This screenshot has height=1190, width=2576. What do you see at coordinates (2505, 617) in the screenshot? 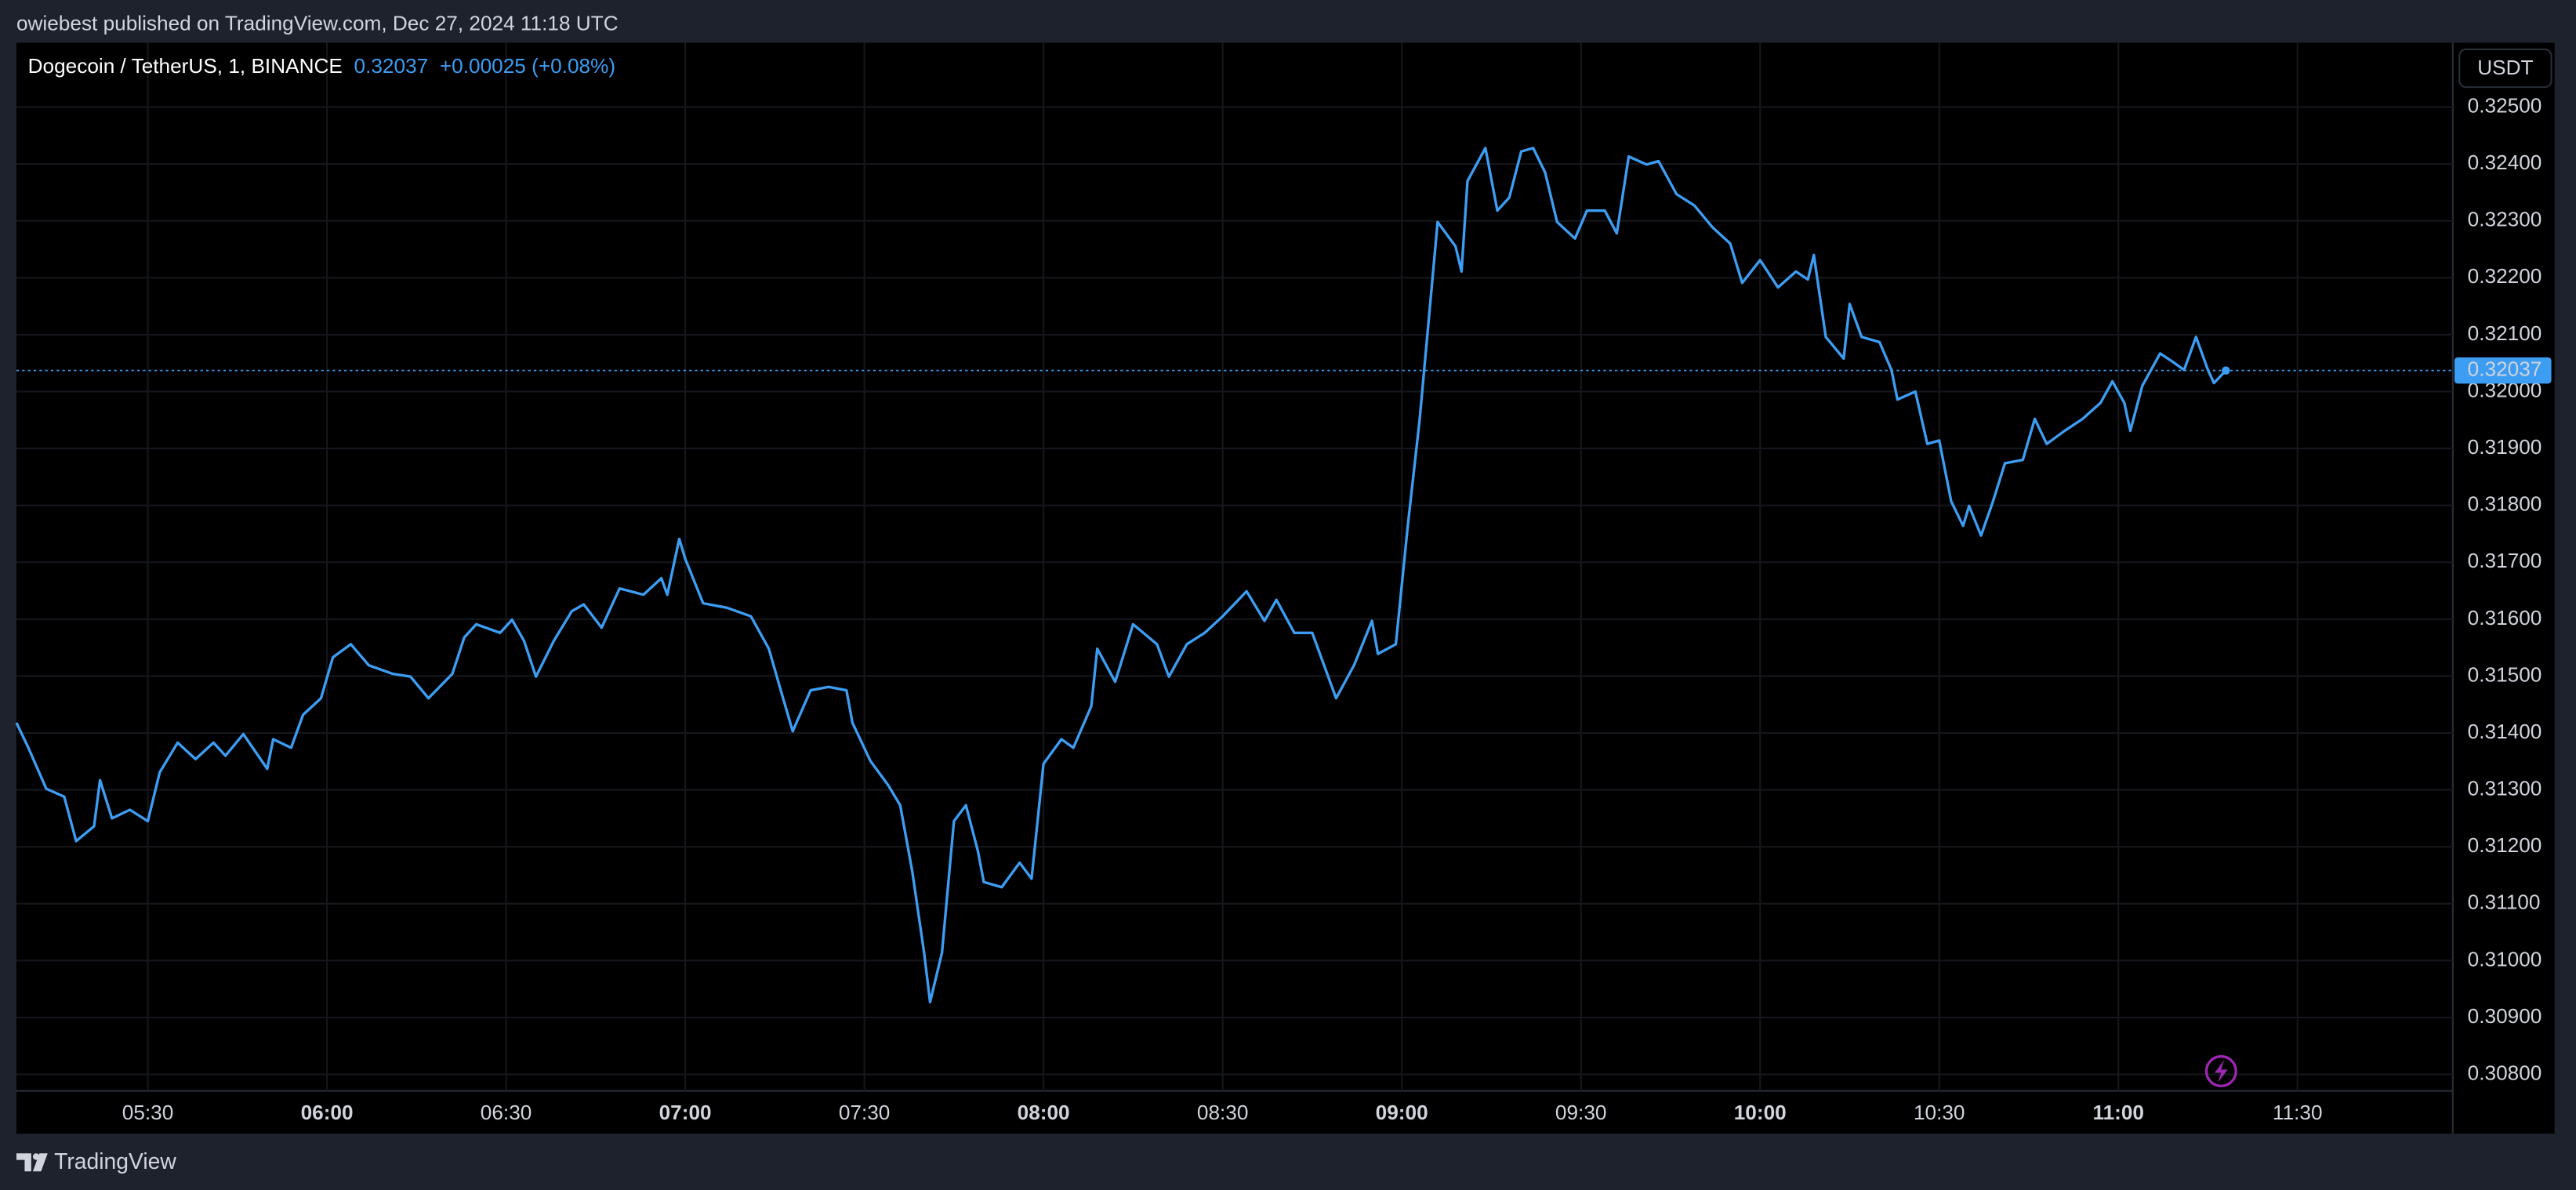
I see `y-tick-label: 0.31600` at bounding box center [2505, 617].